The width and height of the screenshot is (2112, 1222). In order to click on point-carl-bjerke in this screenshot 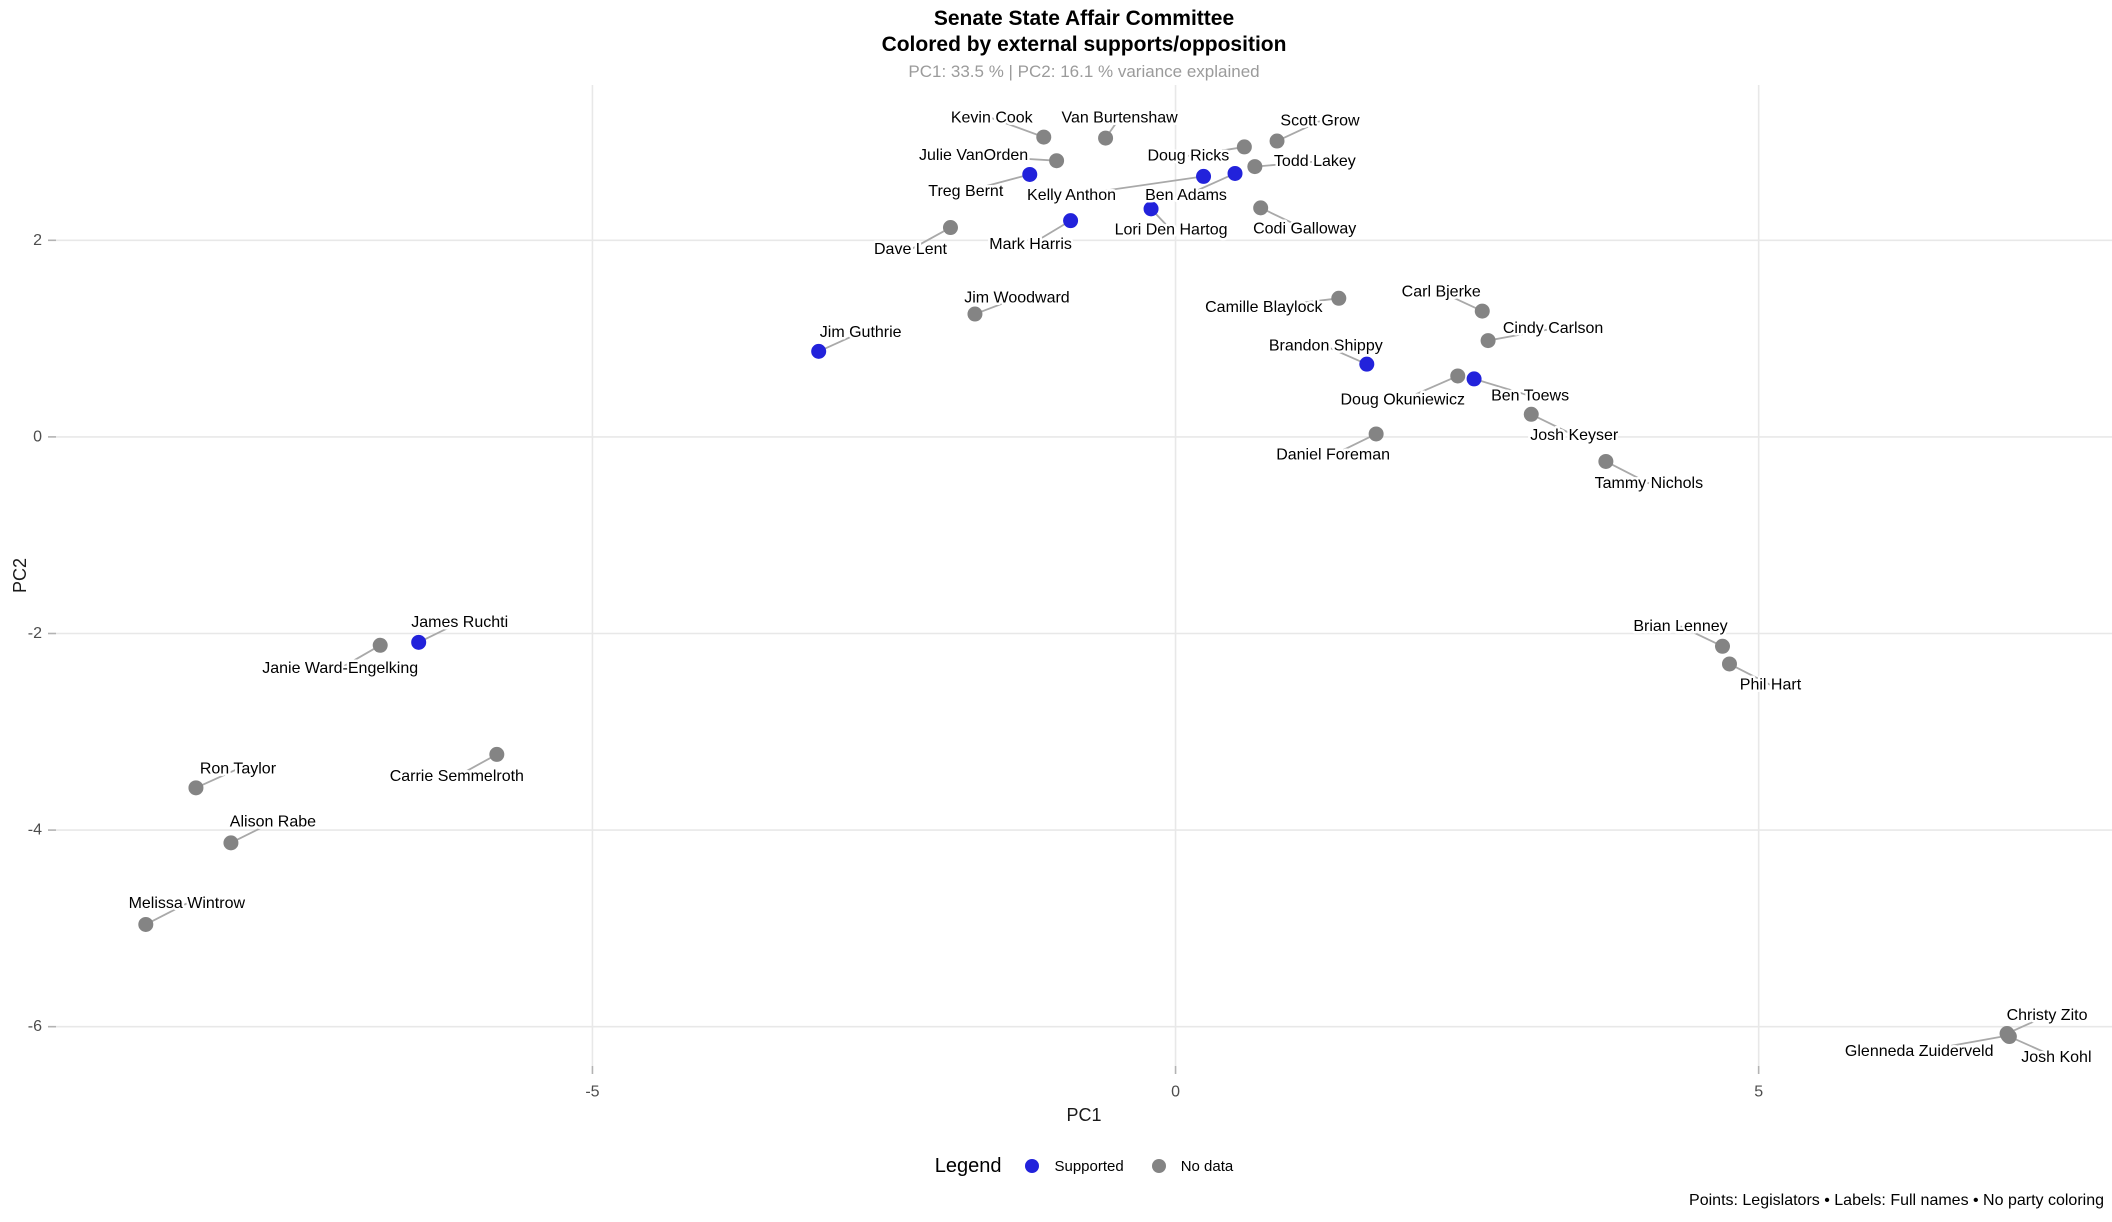, I will do `click(1482, 311)`.